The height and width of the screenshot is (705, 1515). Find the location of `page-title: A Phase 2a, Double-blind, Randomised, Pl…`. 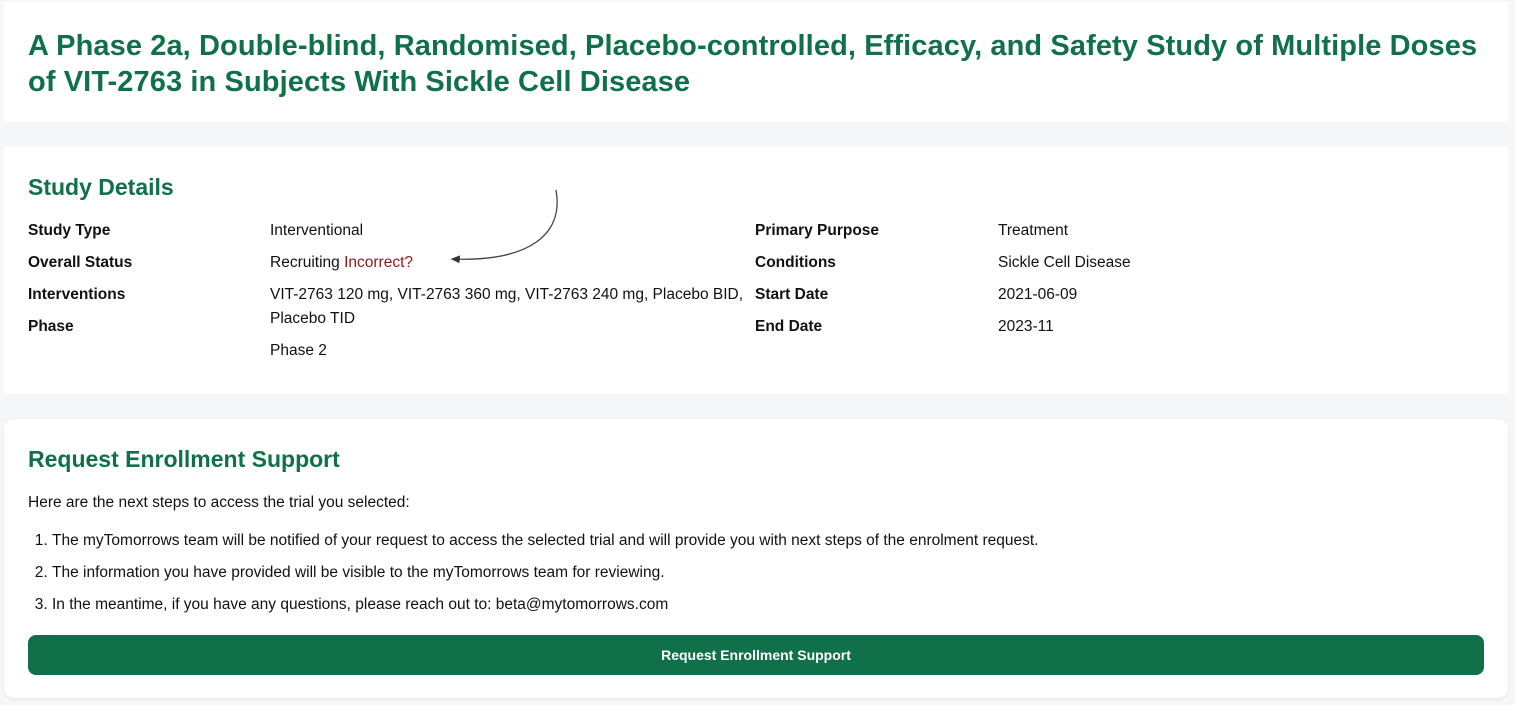

page-title: A Phase 2a, Double-blind, Randomised, Pl… is located at coordinates (753, 64).